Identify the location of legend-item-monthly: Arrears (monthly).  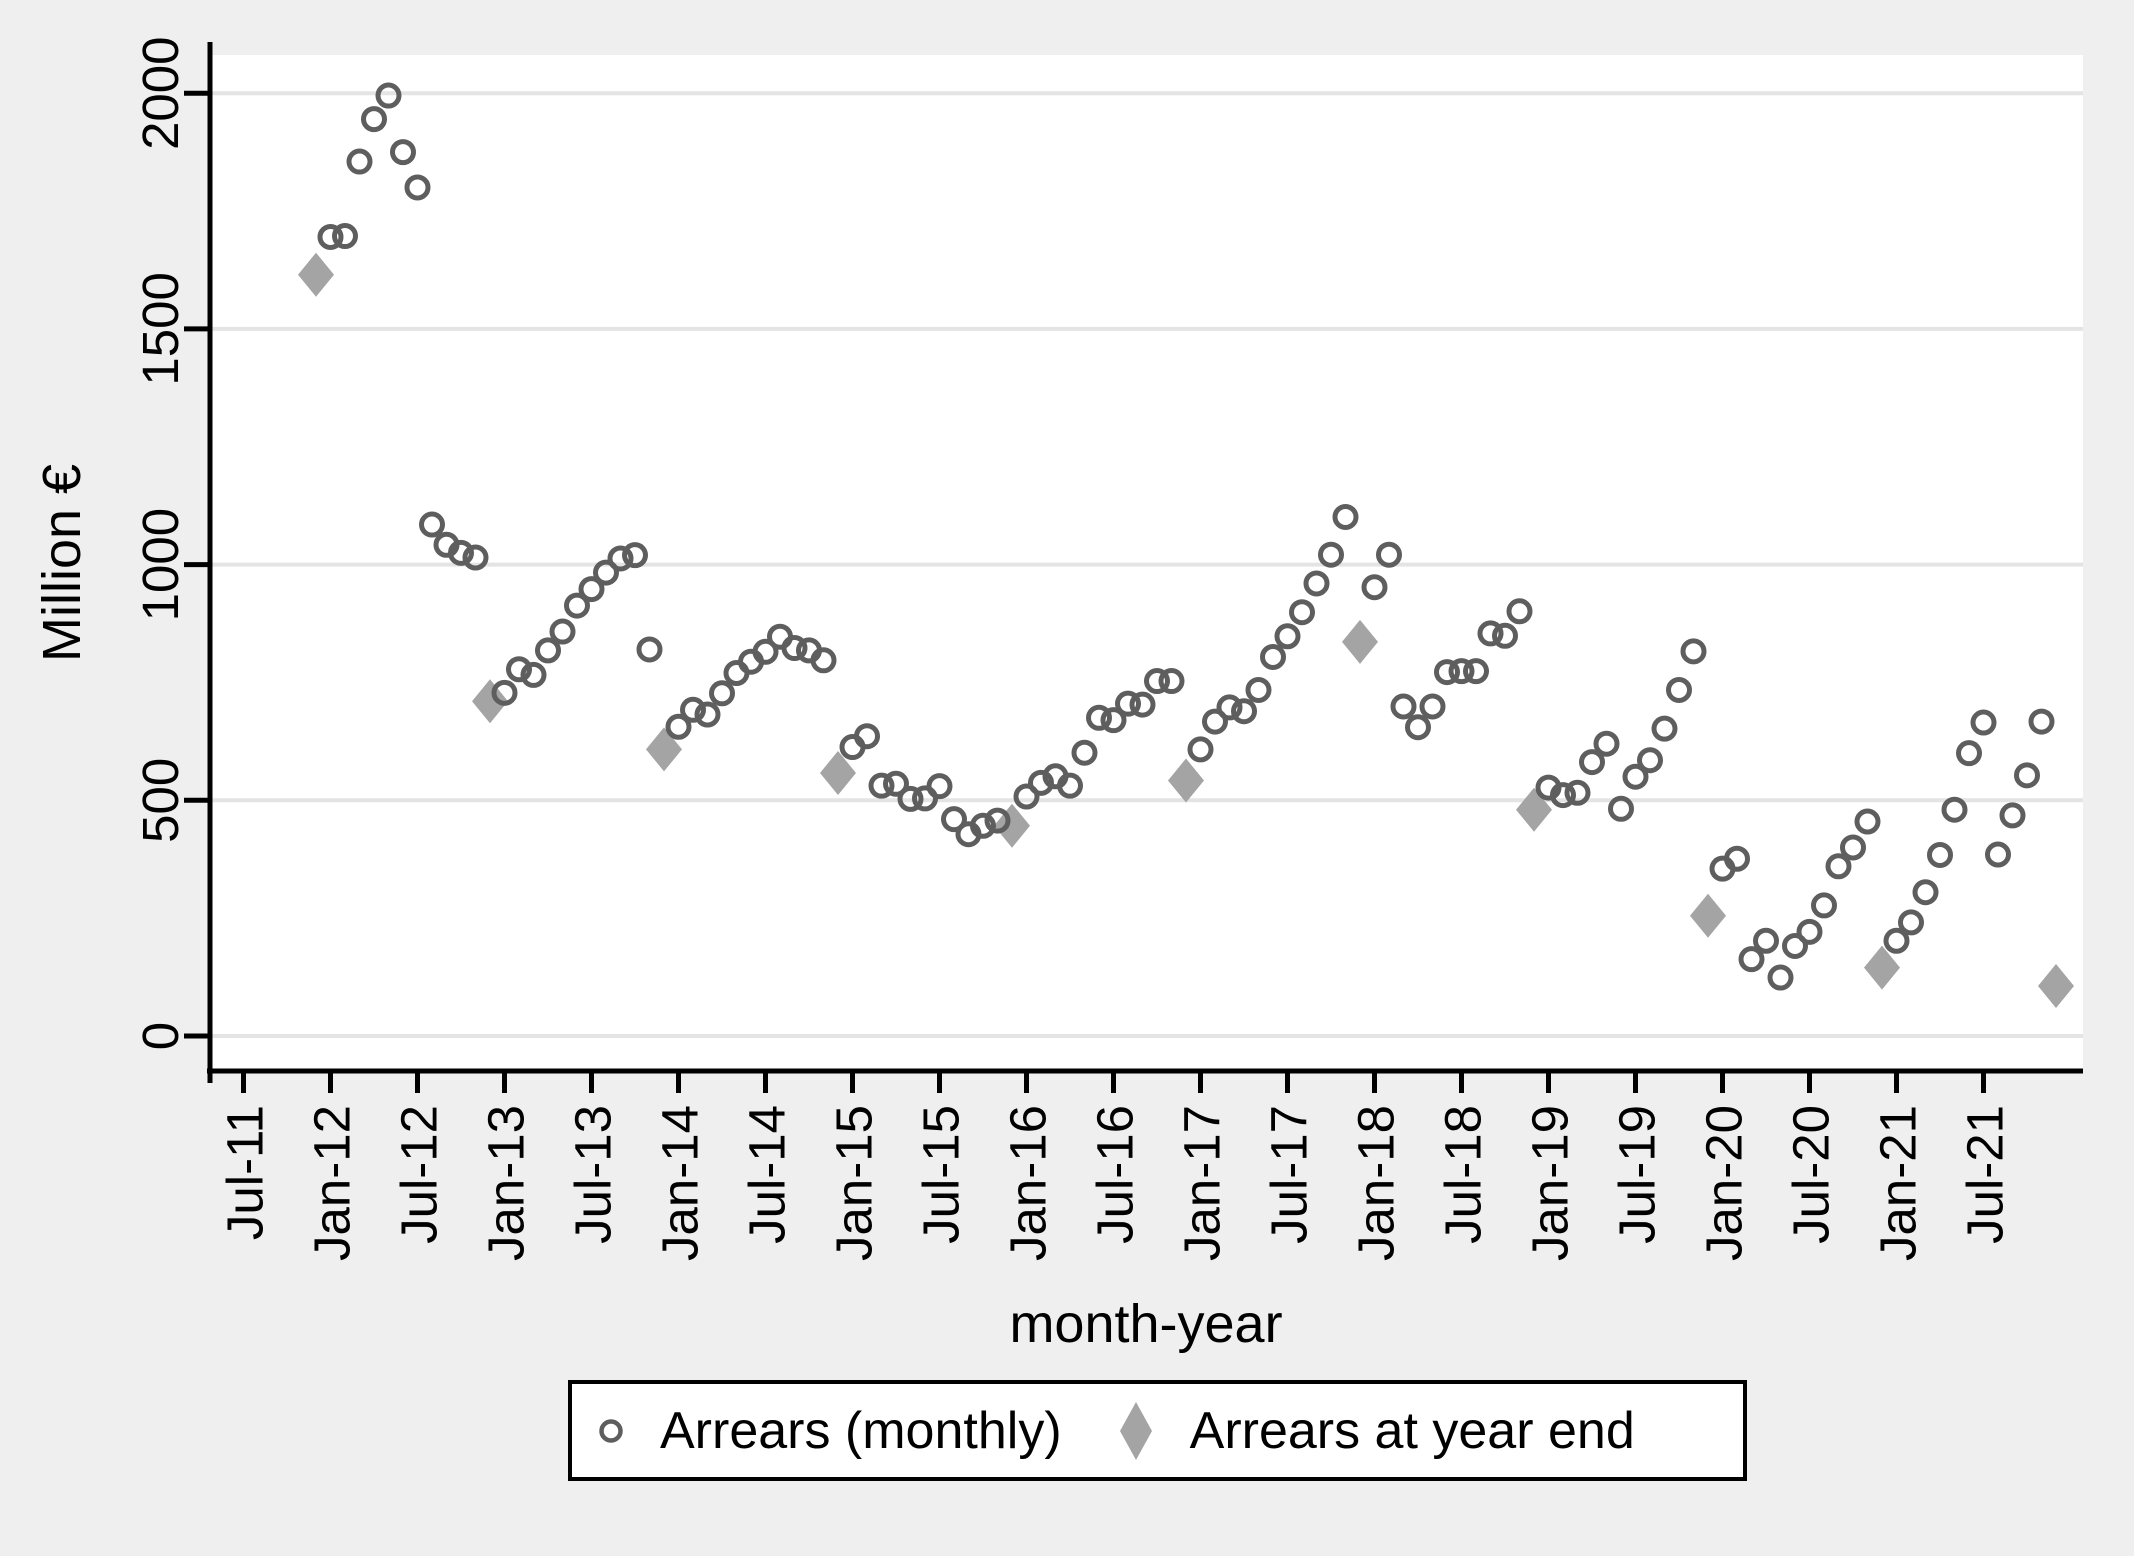
(830, 1431).